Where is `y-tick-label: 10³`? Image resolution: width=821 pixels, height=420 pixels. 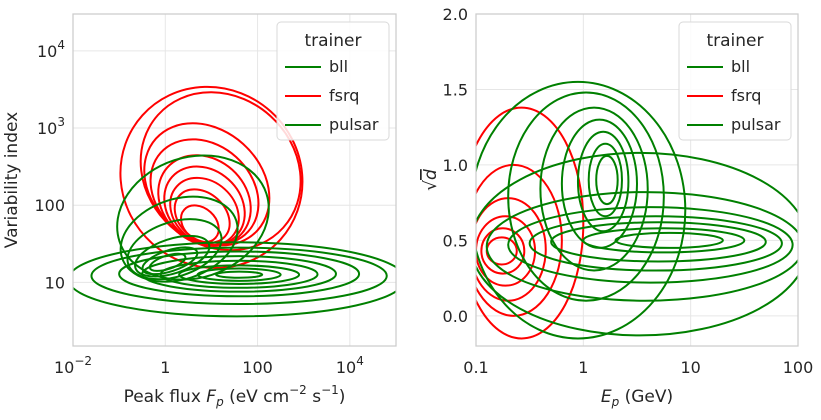 y-tick-label: 10³ is located at coordinates (51, 126).